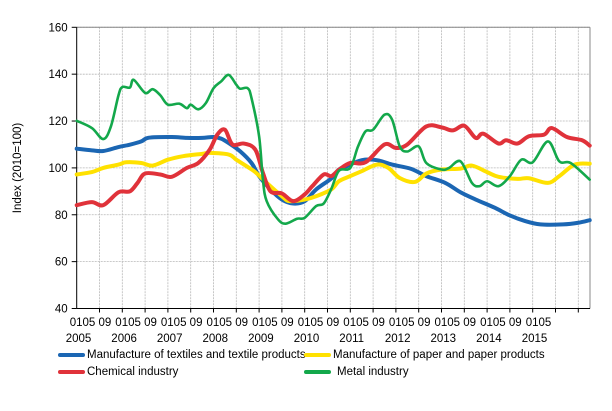  I want to click on y-tick-label: 160, so click(58, 28).